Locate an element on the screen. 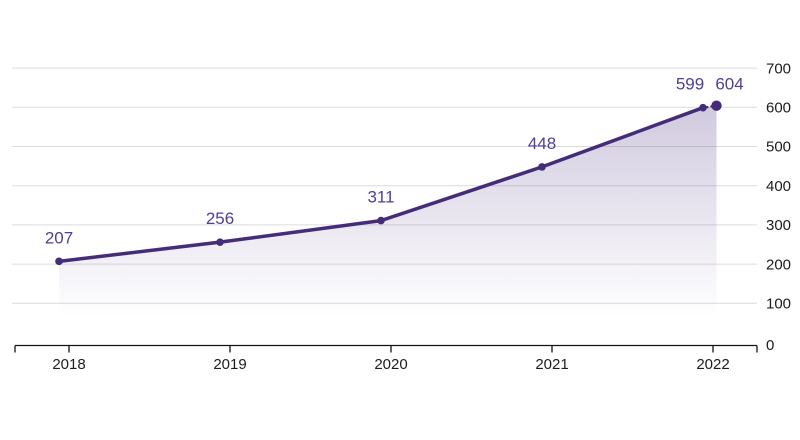 The width and height of the screenshot is (800, 440). value-label-end: 604 is located at coordinates (729, 84).